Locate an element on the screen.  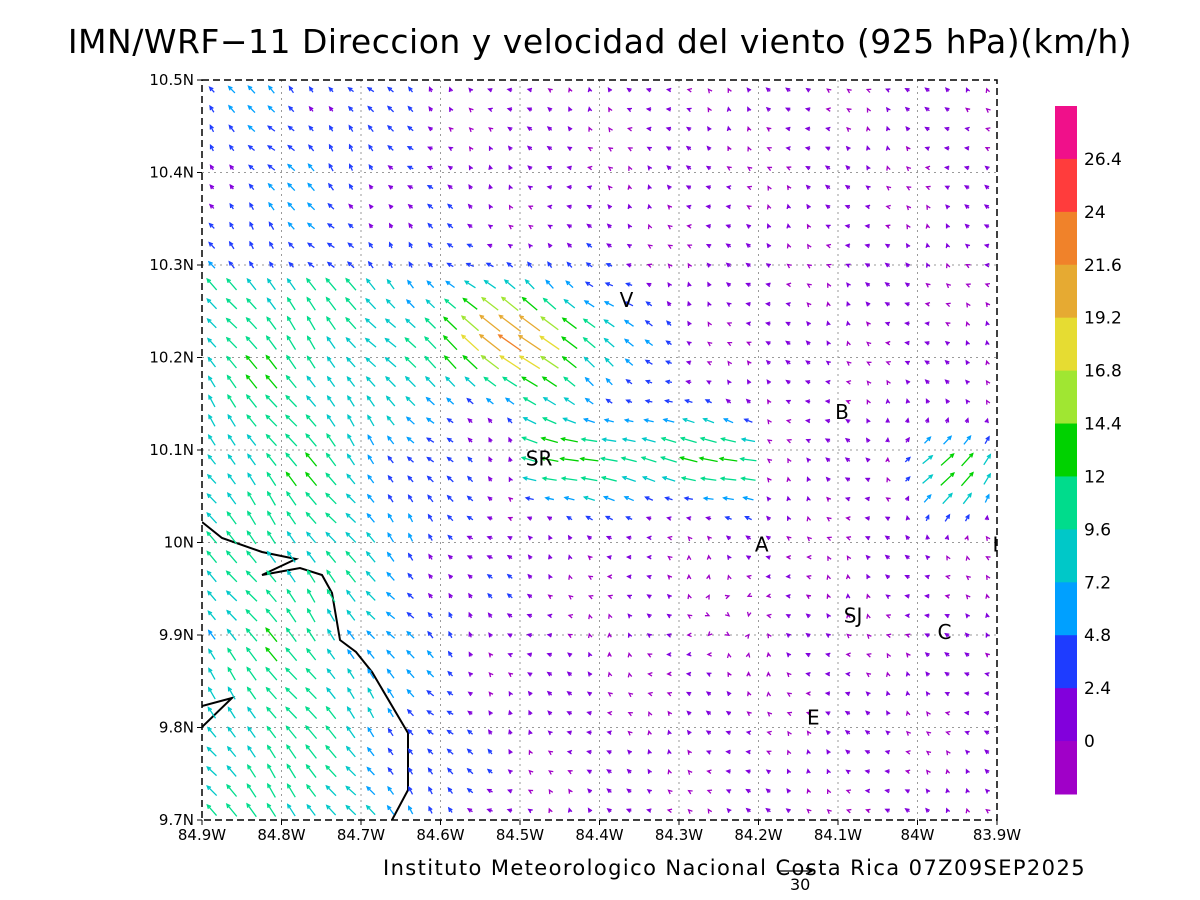
colorbar-label: 24 is located at coordinates (1095, 213).